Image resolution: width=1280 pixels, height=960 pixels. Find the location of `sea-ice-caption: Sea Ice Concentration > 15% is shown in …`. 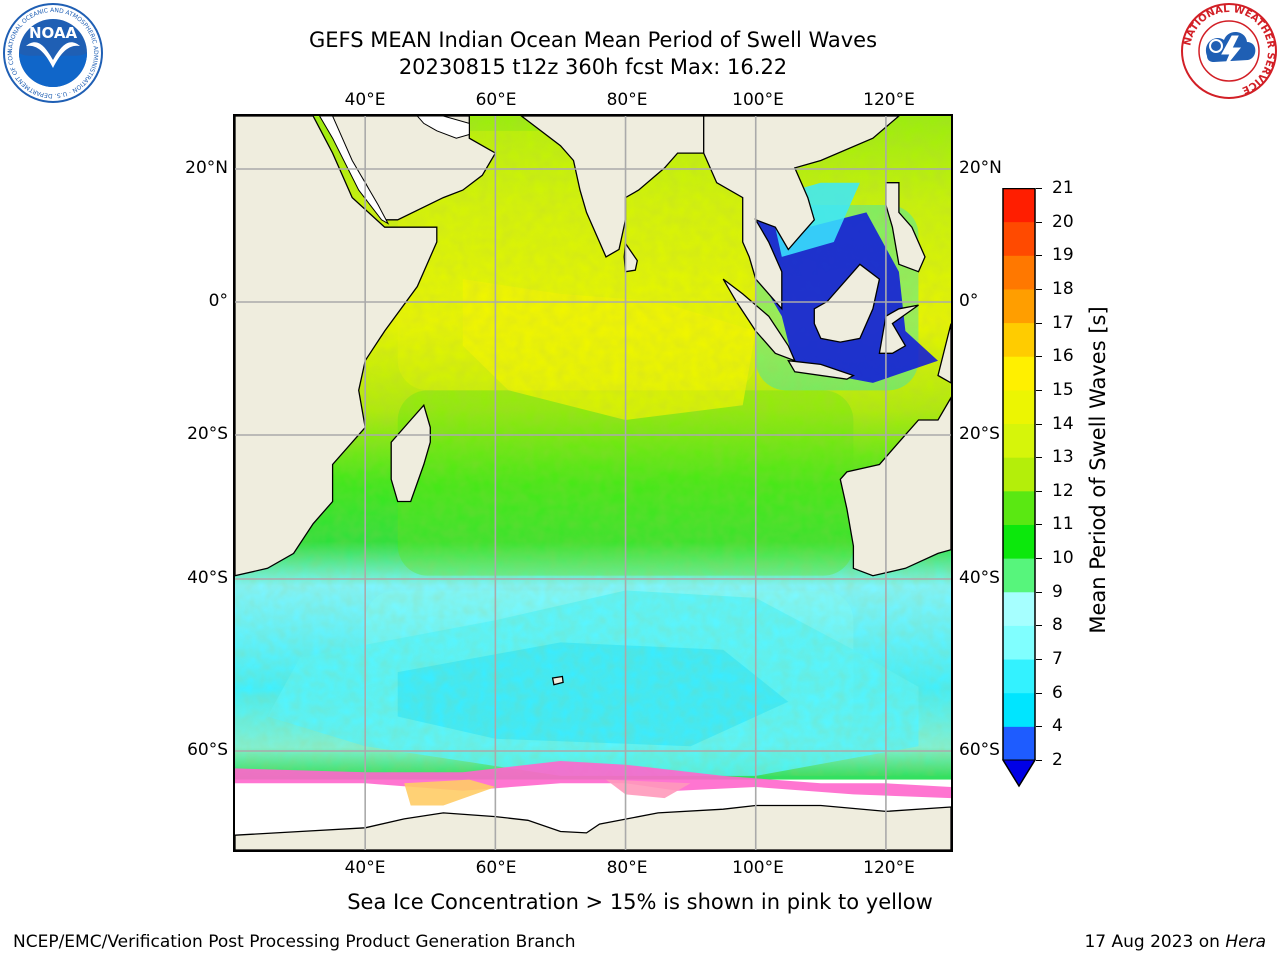

sea-ice-caption: Sea Ice Concentration > 15% is shown in … is located at coordinates (640, 902).